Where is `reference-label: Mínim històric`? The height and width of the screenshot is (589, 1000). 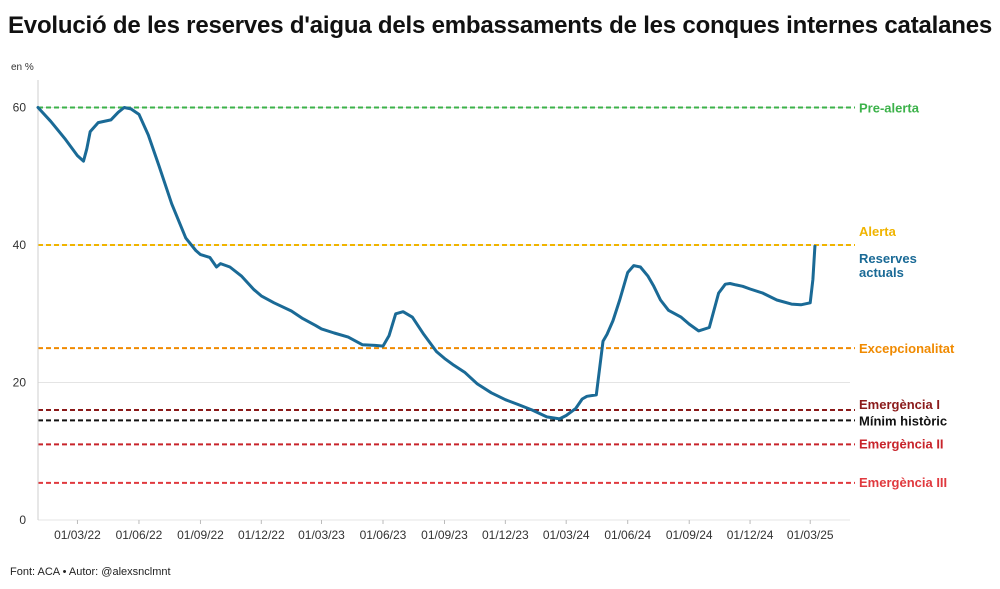 reference-label: Mínim històric is located at coordinates (903, 420).